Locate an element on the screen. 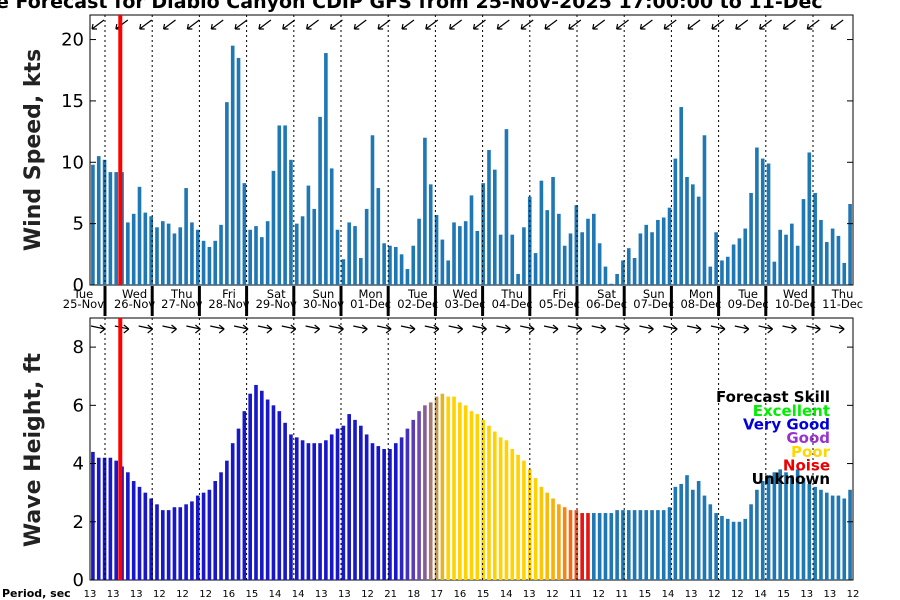 Image resolution: width=900 pixels, height=600 pixels. day-date: 02-Dec is located at coordinates (417, 304).